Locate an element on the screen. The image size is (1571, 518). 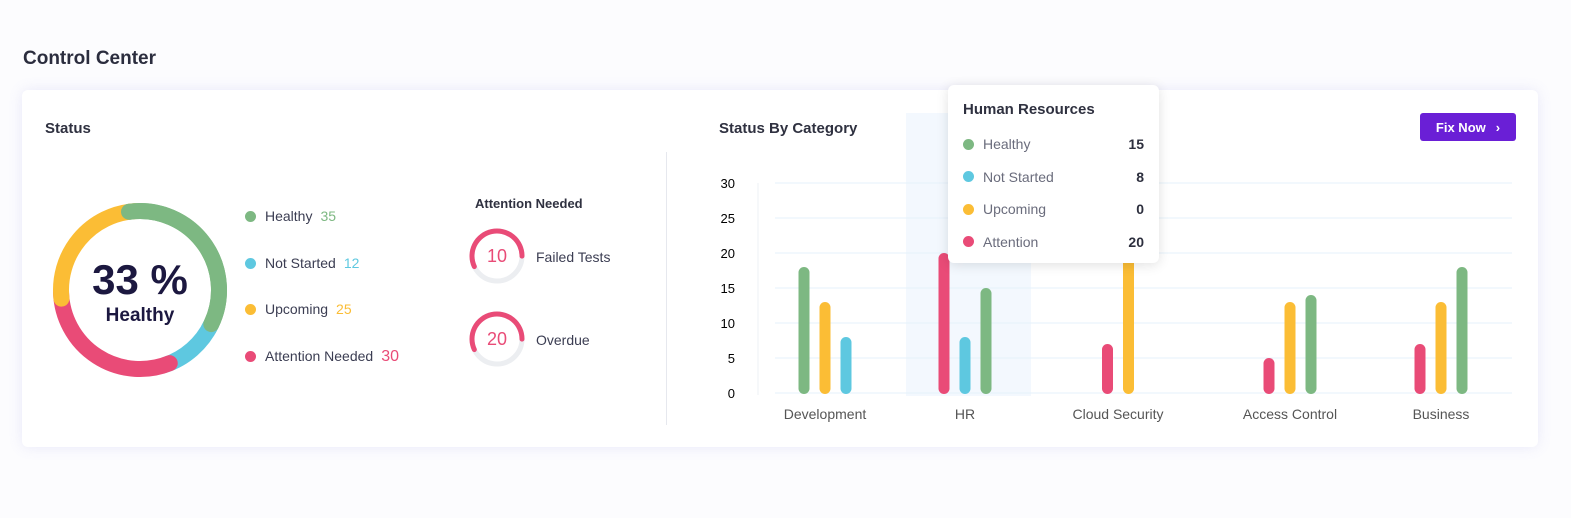
legend-label: Not Started is located at coordinates (300, 262).